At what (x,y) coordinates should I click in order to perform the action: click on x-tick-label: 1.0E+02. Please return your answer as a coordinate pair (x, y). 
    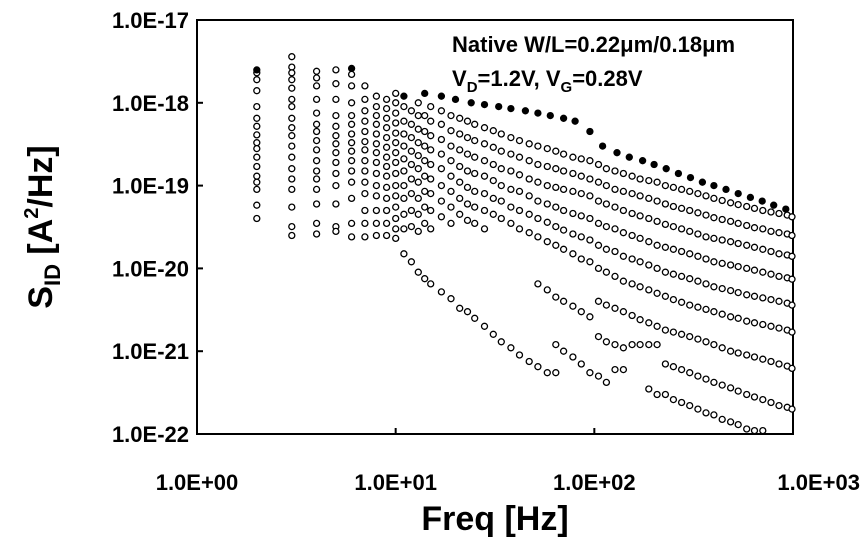
    Looking at the image, I should click on (594, 482).